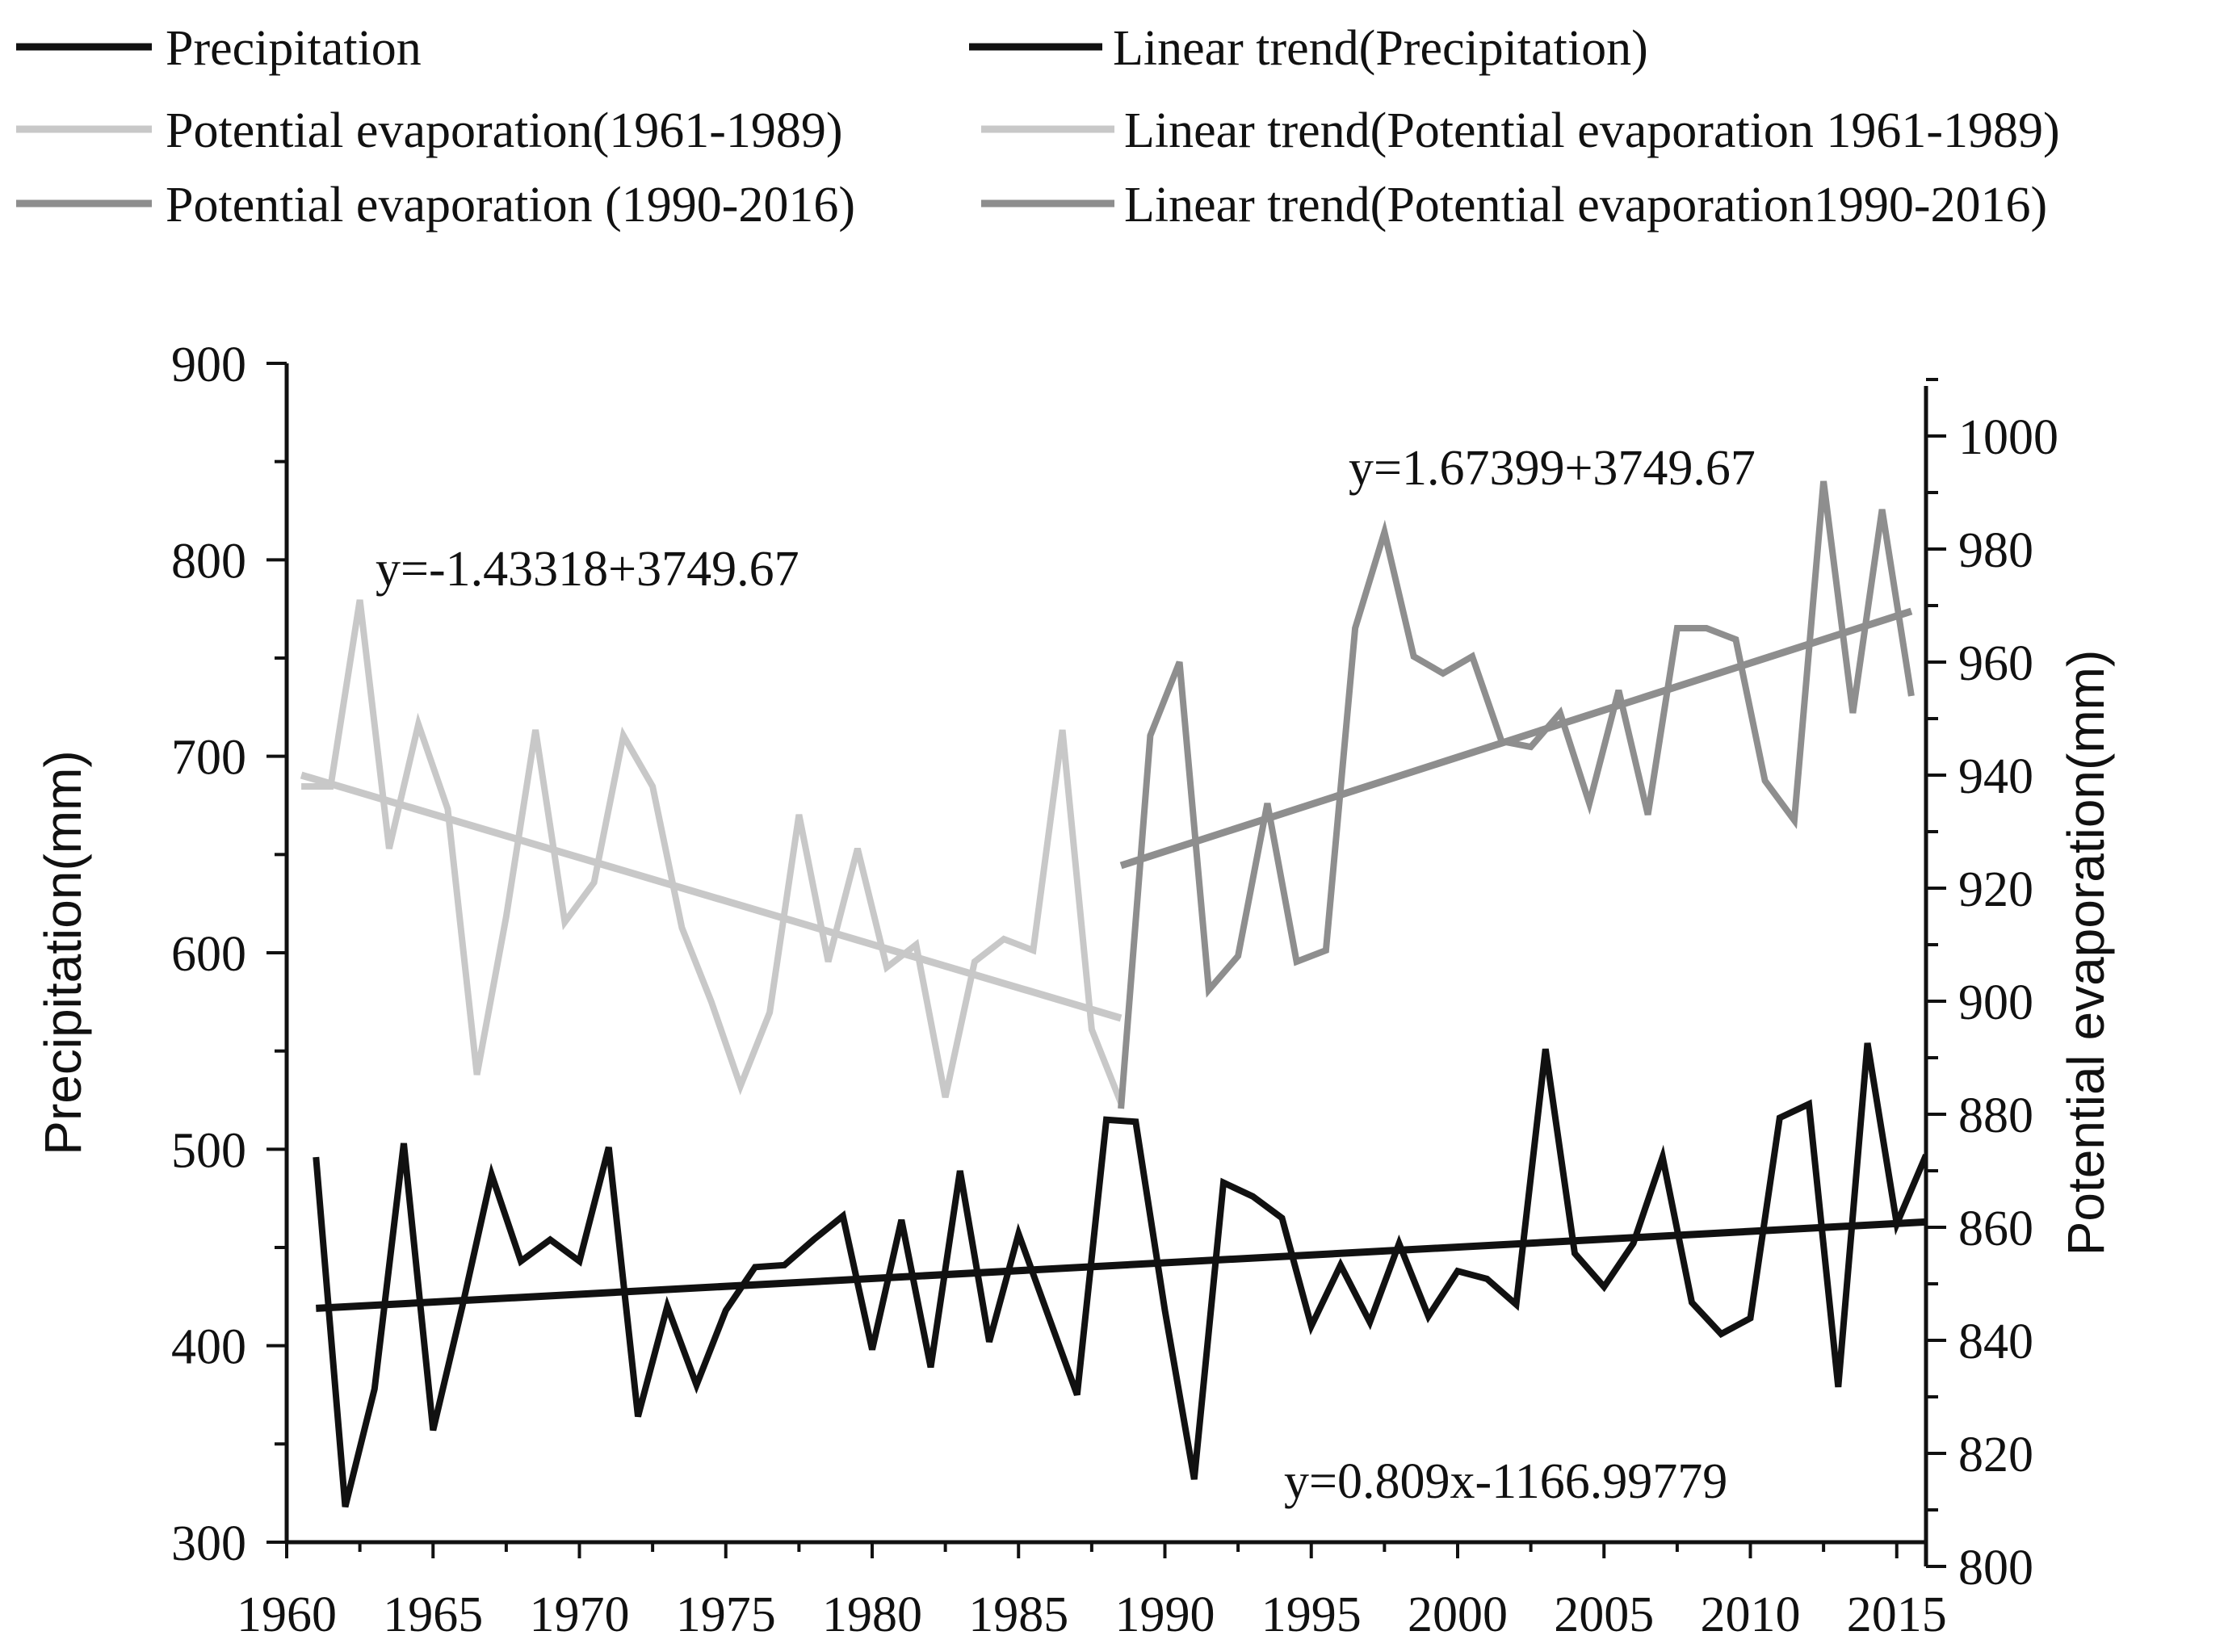  I want to click on legend-label-pe-1961-1989: Potential evaporation(1961-1989), so click(504, 130).